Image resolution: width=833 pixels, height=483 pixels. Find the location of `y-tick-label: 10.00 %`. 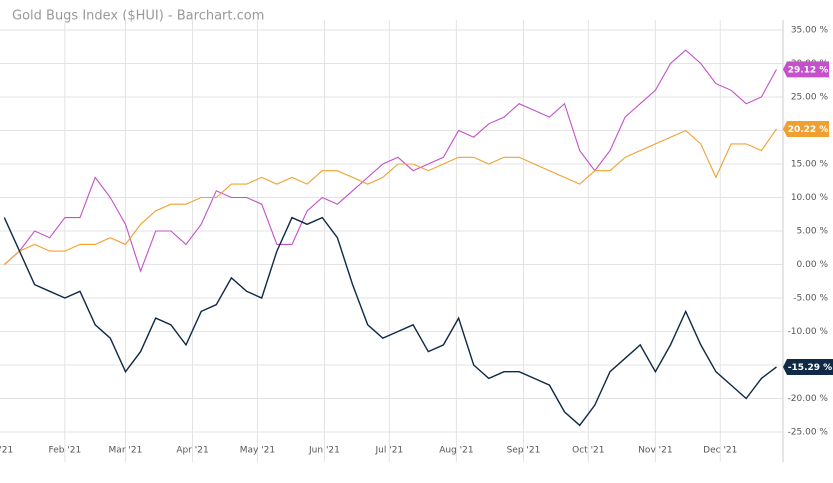

y-tick-label: 10.00 % is located at coordinates (810, 198).